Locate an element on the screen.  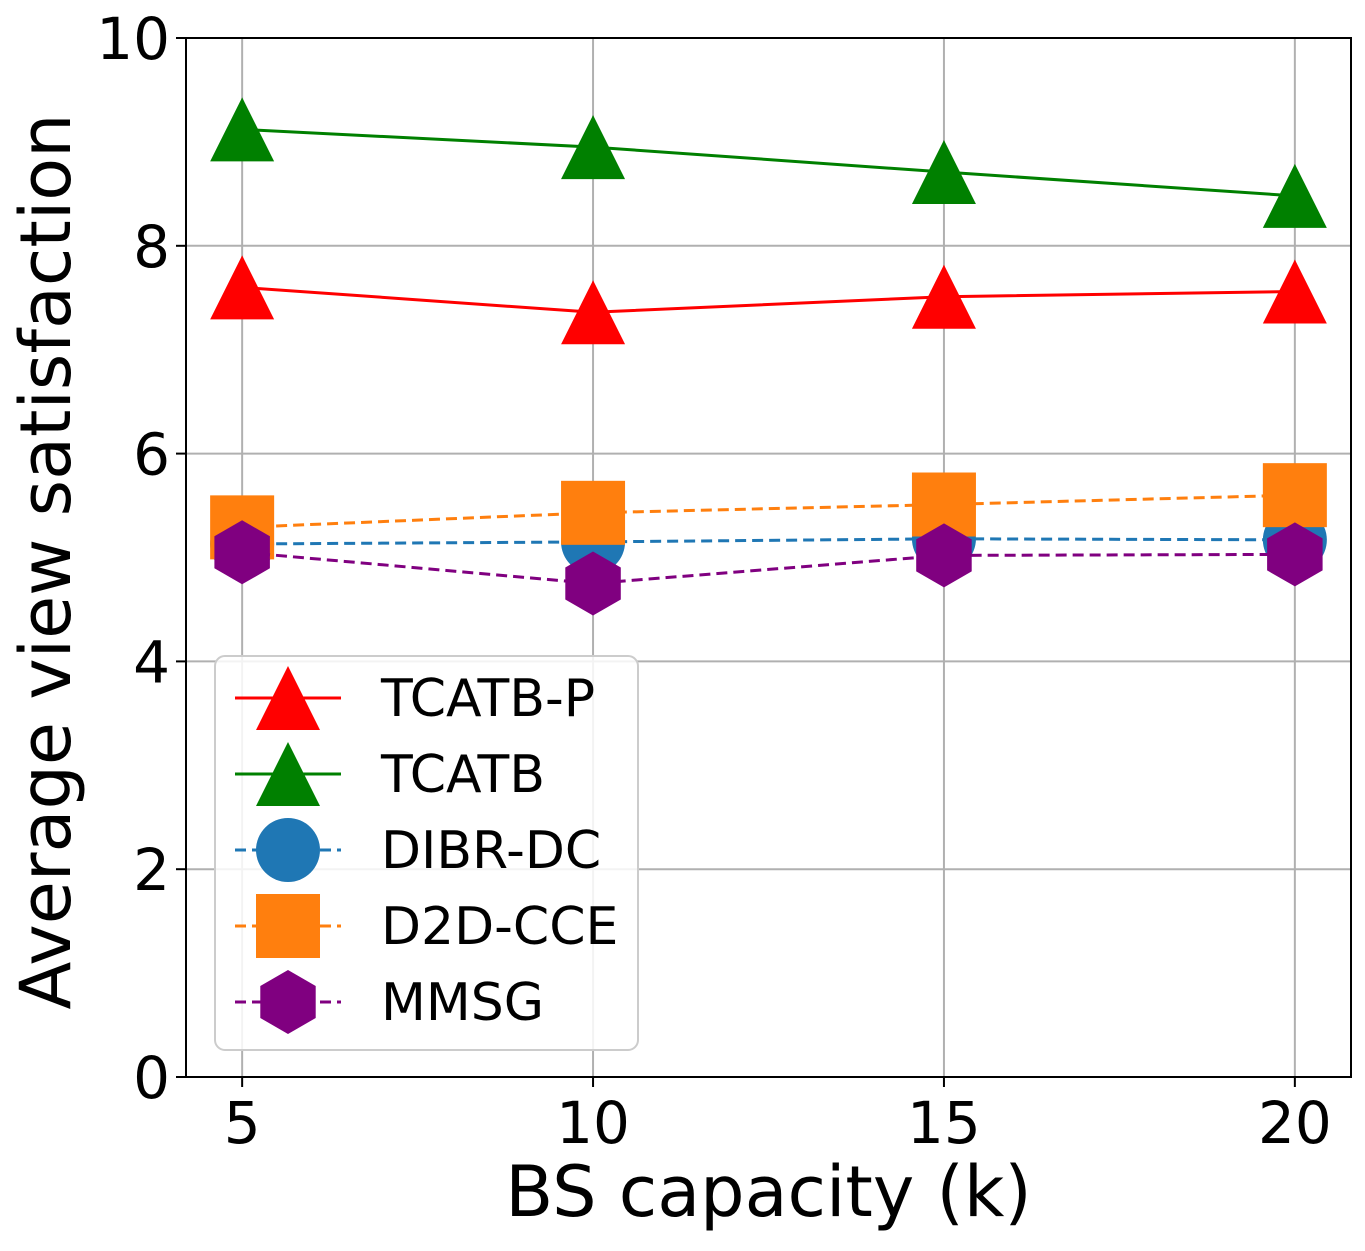
y-axis-label: Average view satisfaction is located at coordinates (46, 562).